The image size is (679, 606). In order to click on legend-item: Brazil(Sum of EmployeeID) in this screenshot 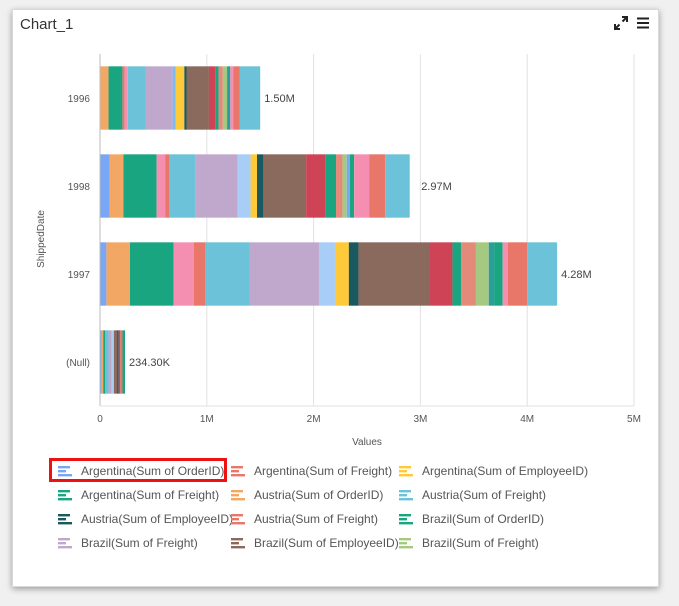, I will do `click(315, 543)`.